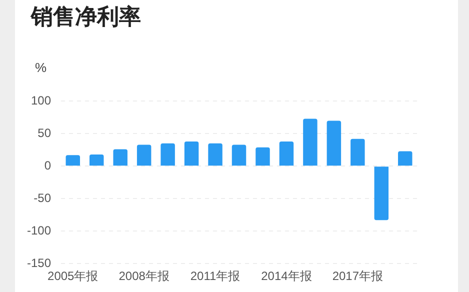  Describe the element at coordinates (48, 165) in the screenshot. I see `y-tick-label: 0` at that location.